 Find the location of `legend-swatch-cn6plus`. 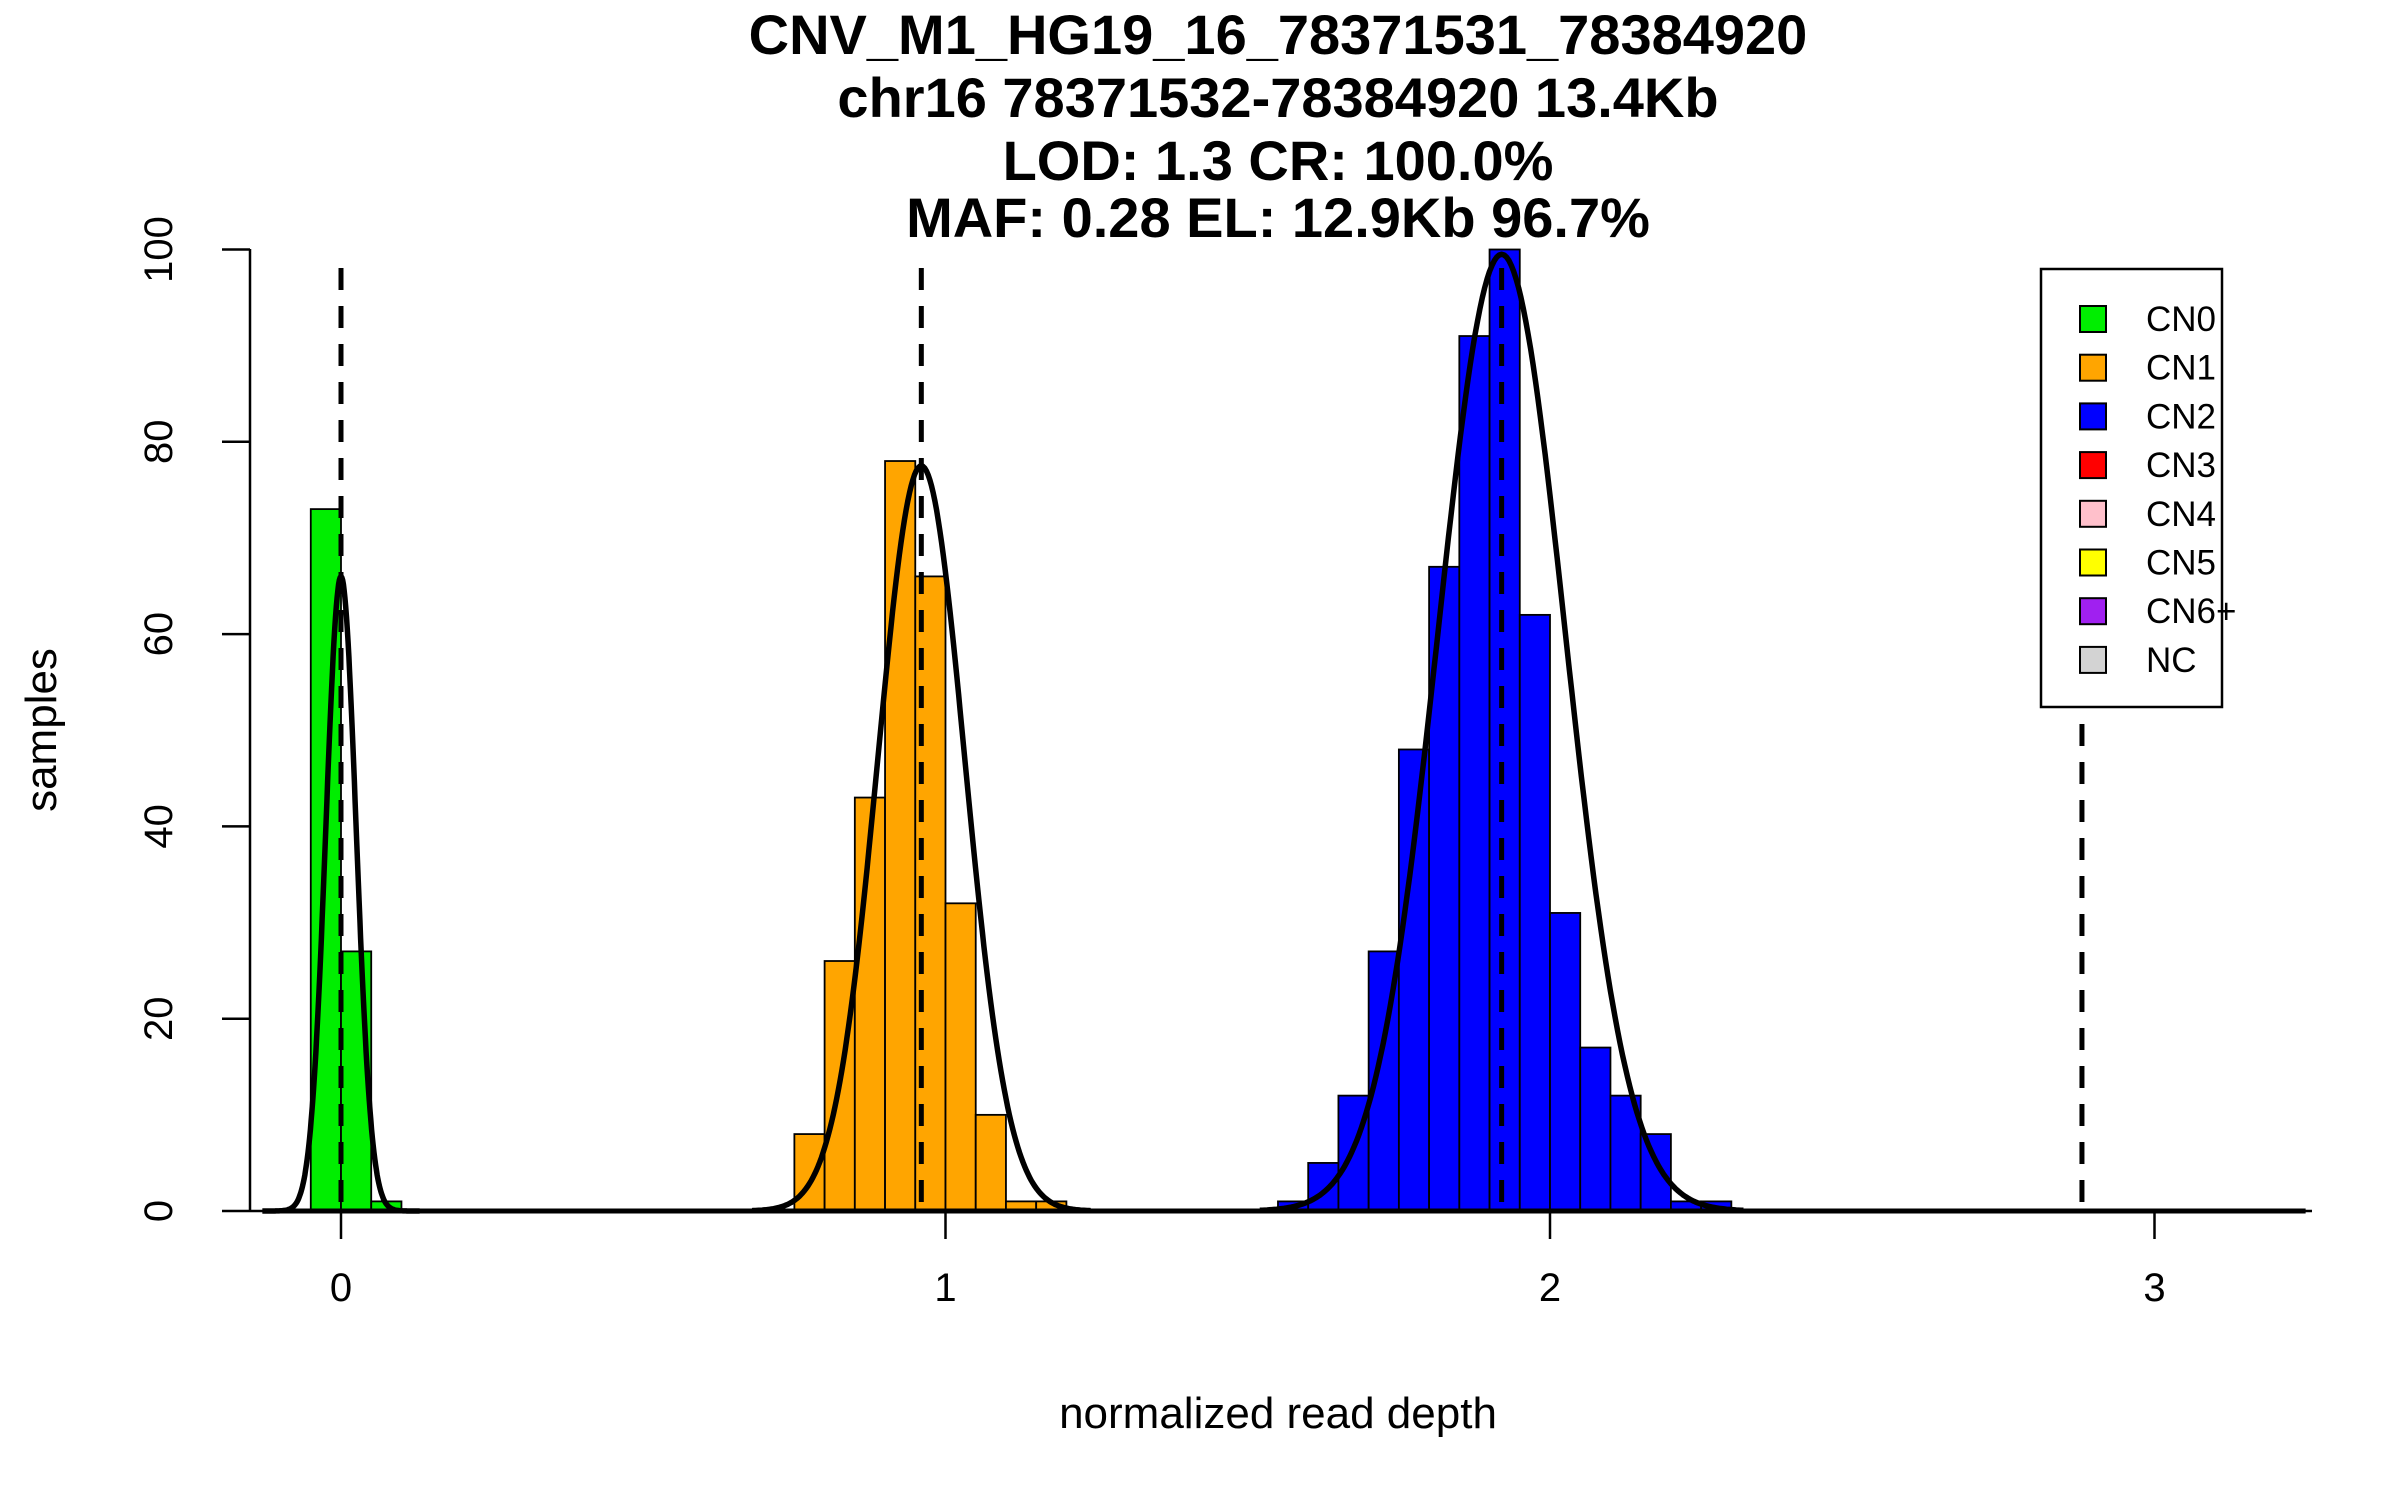

legend-swatch-cn6plus is located at coordinates (2093, 611).